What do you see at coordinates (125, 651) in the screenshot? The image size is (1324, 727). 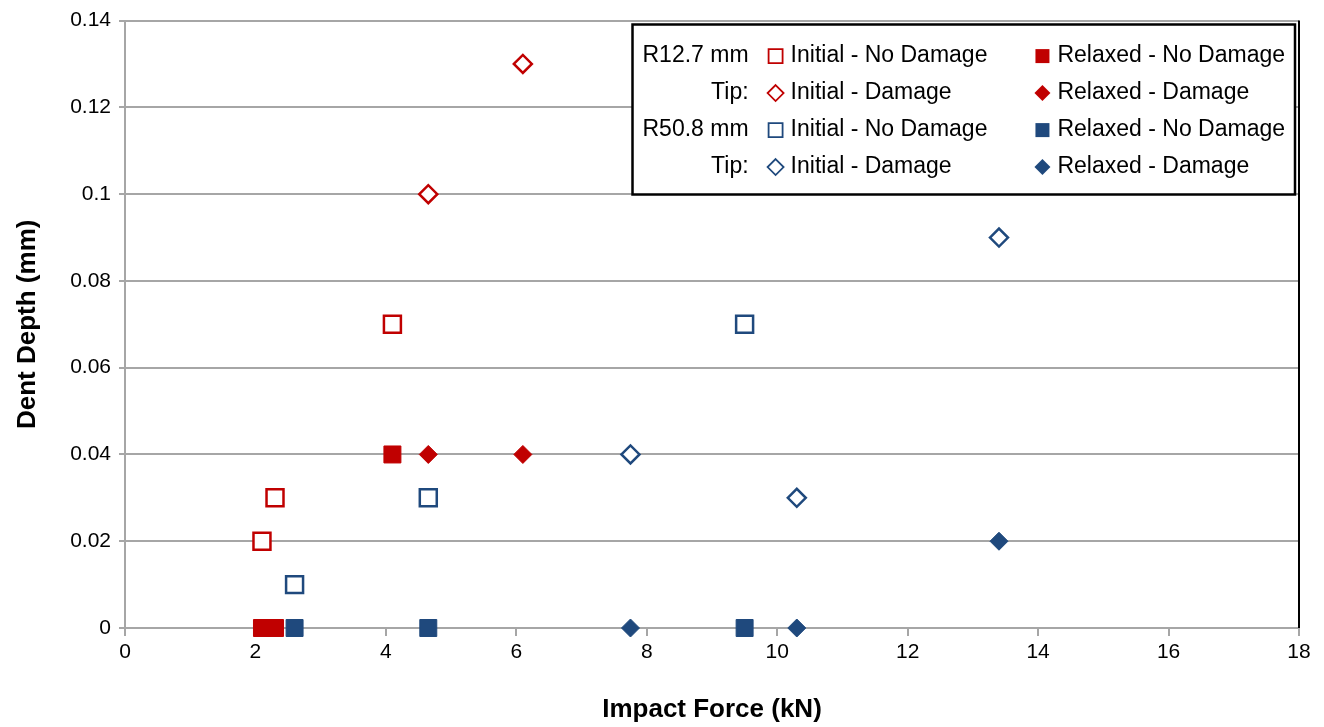 I see `x-tick-label: 0` at bounding box center [125, 651].